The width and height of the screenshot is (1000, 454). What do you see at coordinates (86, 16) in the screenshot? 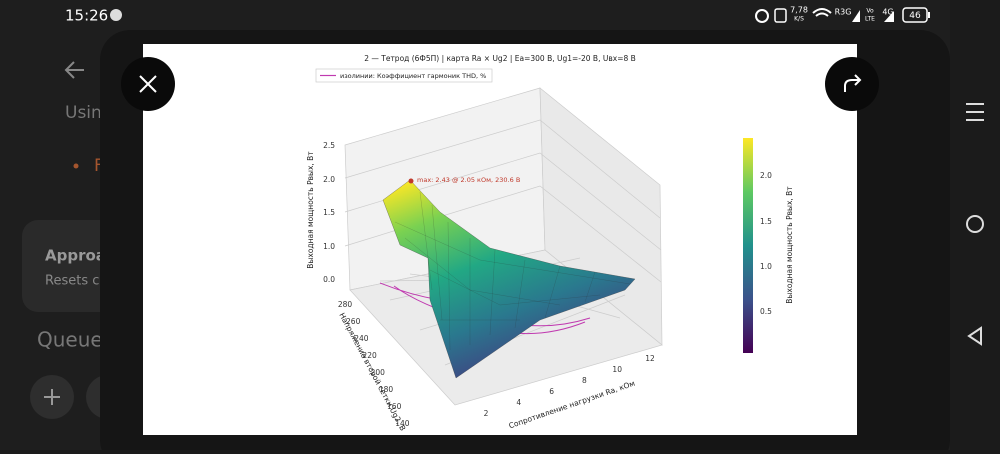
I see `status-time: 15:26` at bounding box center [86, 16].